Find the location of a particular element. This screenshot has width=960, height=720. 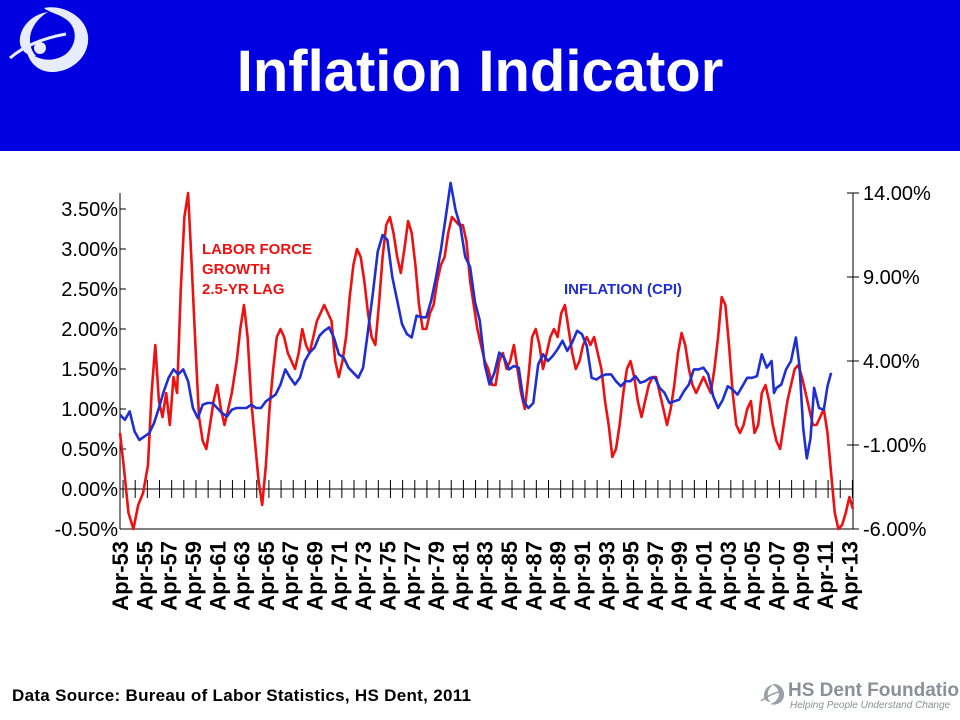

x-tick-label: Apr-63 is located at coordinates (242, 576).